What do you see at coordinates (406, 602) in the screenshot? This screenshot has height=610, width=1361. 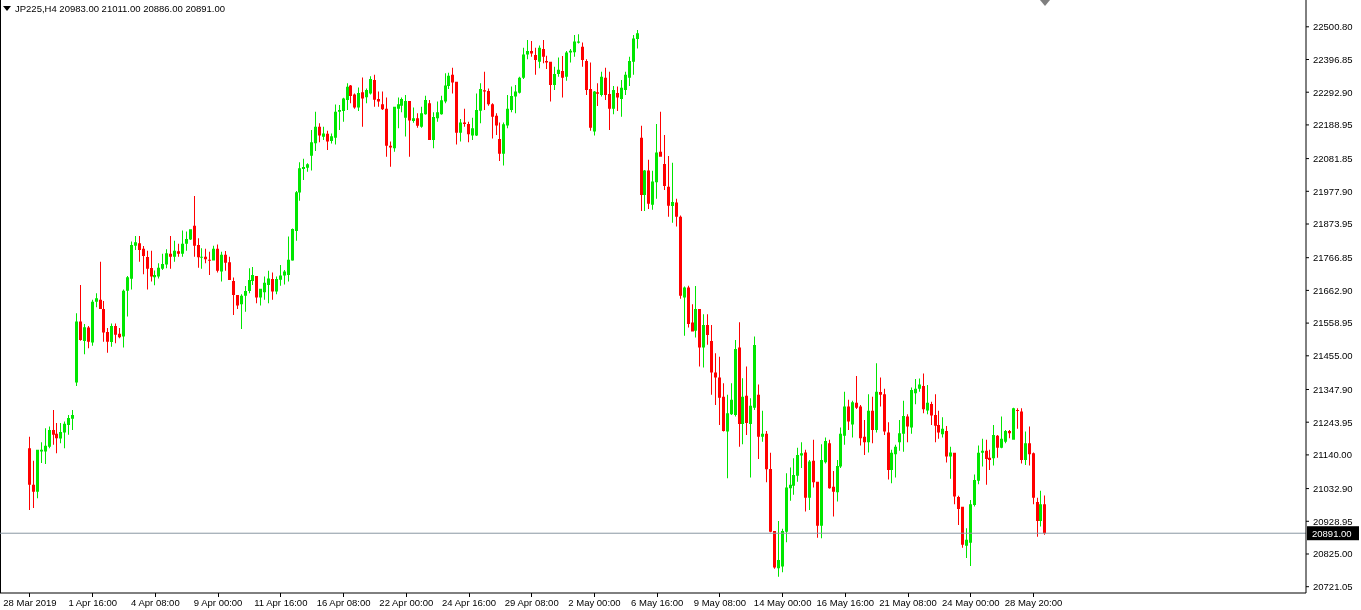 I see `x-tick-label: 22 Apr 00:00` at bounding box center [406, 602].